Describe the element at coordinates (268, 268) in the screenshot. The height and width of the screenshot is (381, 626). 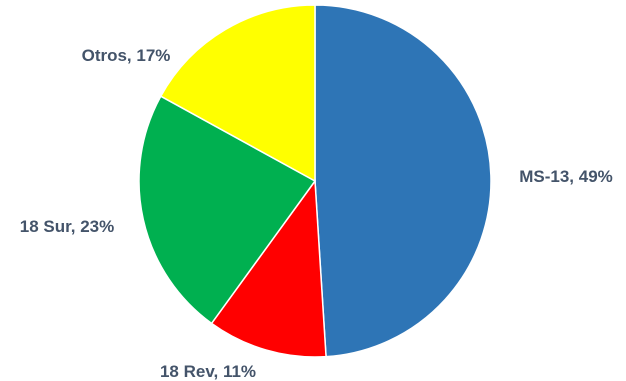
I see `pie-slice-18-rev` at that location.